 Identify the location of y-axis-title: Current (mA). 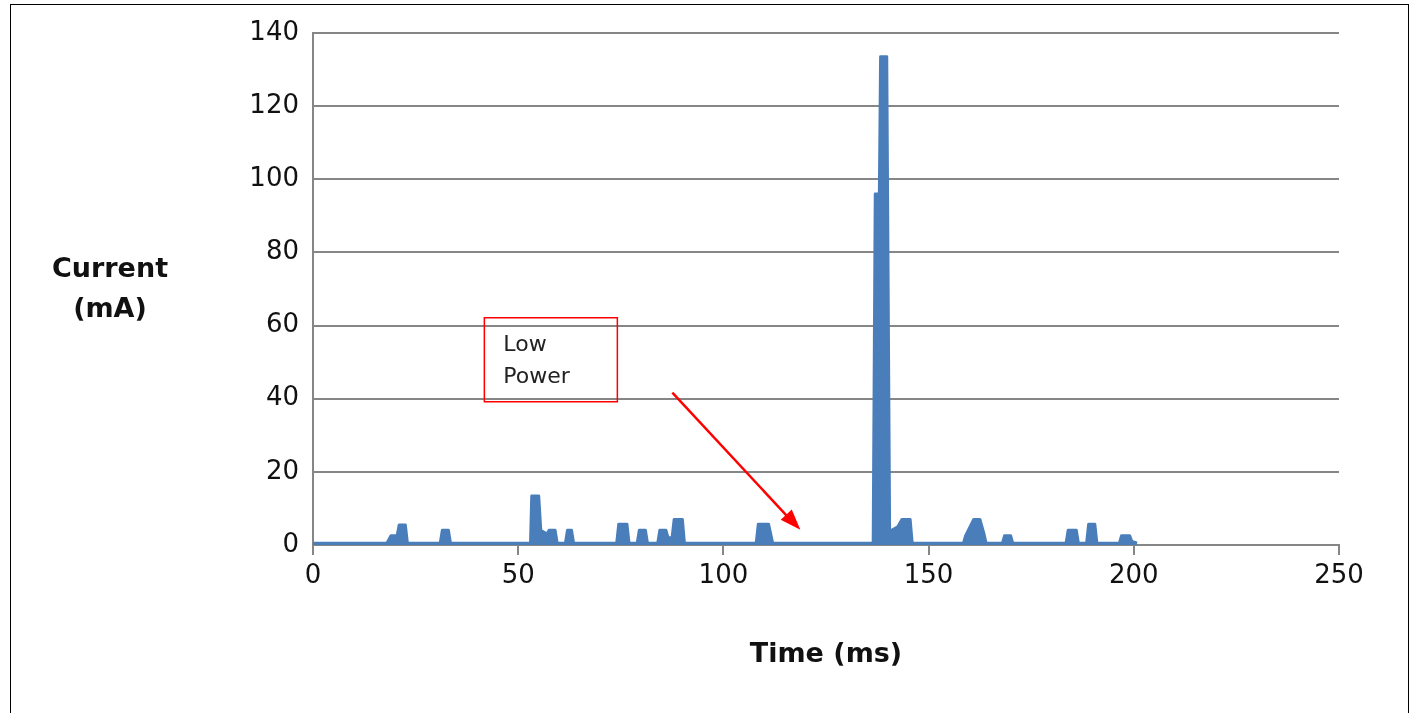
(110, 288).